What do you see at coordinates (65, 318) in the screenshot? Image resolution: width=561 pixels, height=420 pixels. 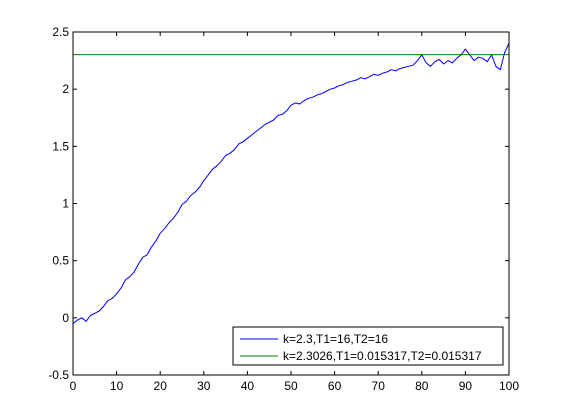 I see `y-tick-label: 0` at bounding box center [65, 318].